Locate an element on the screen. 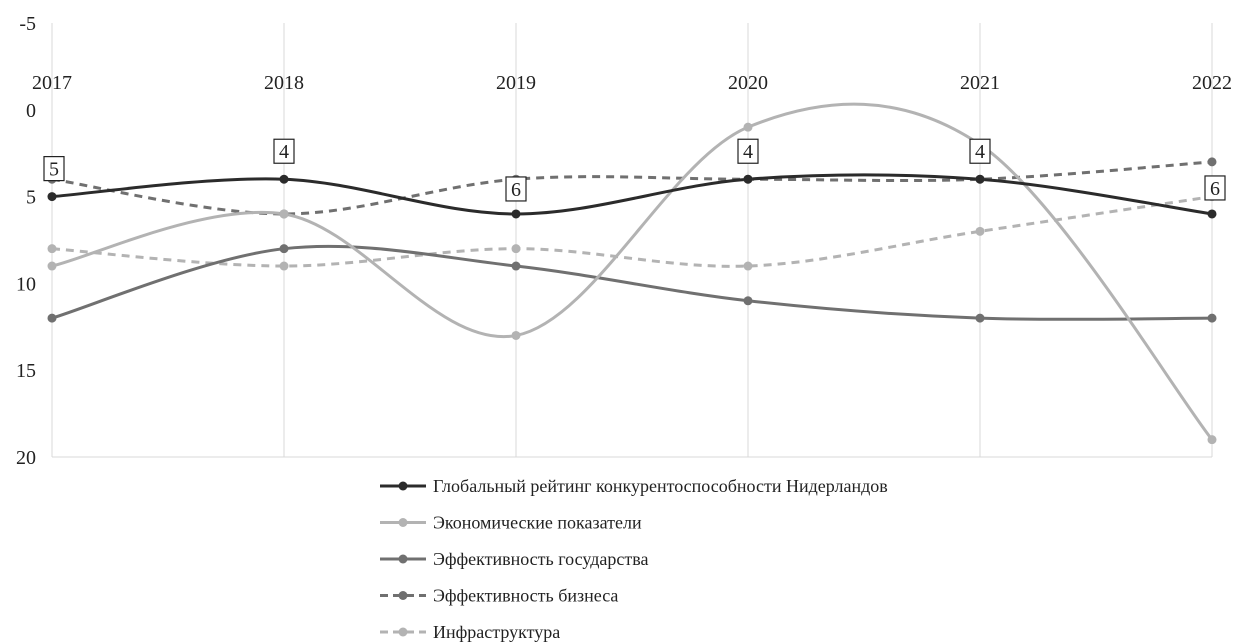 The image size is (1235, 644). legend-label-2: Эффективность государства is located at coordinates (541, 559).